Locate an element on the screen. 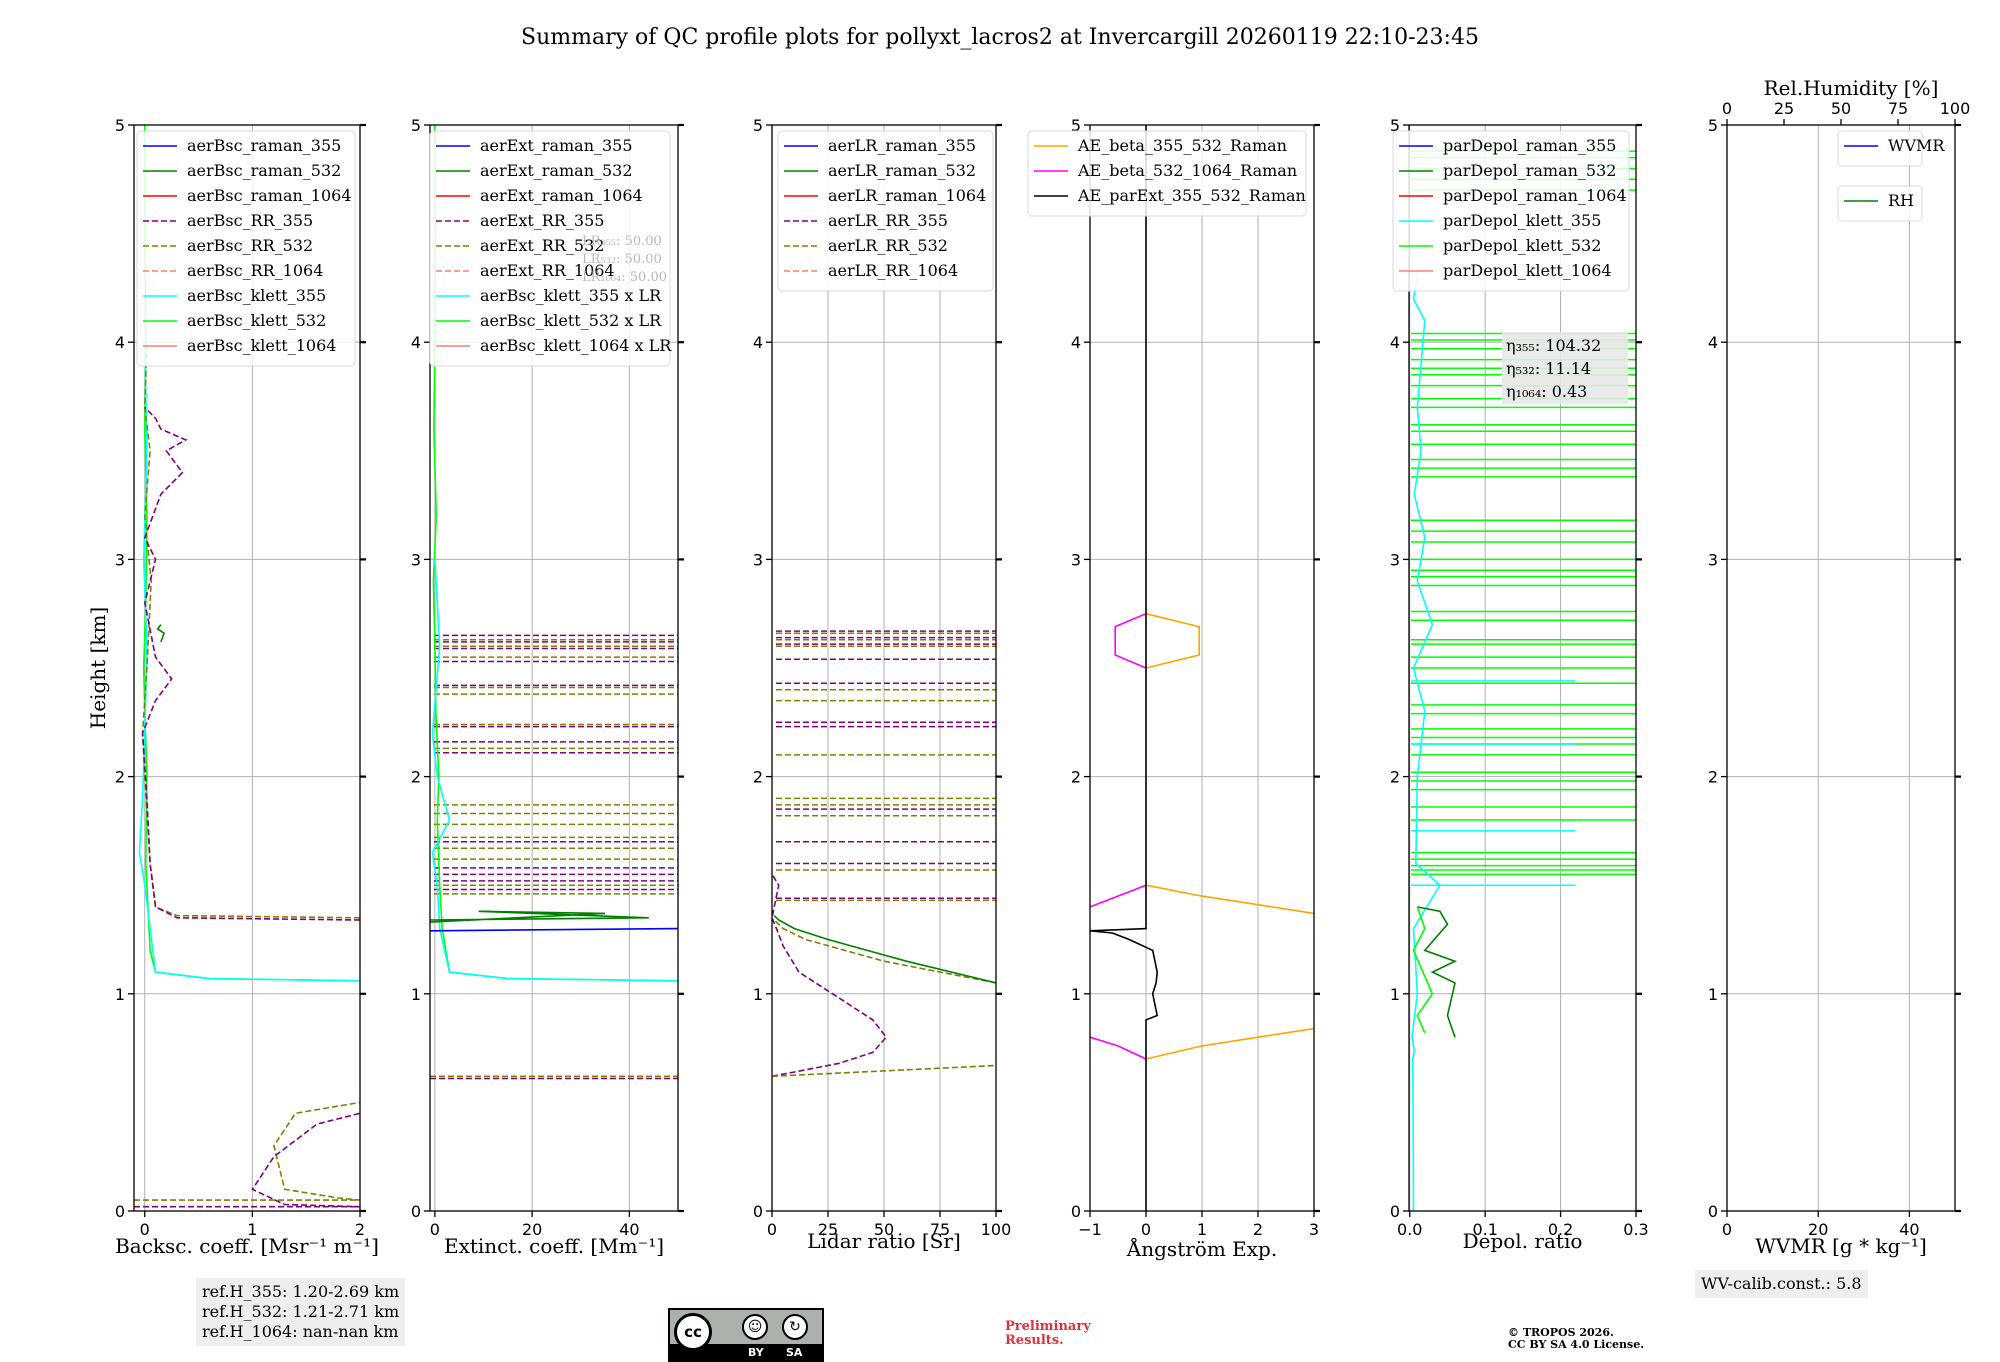 This screenshot has width=2000, height=1362. x-tick-label: 2 is located at coordinates (360, 1229).